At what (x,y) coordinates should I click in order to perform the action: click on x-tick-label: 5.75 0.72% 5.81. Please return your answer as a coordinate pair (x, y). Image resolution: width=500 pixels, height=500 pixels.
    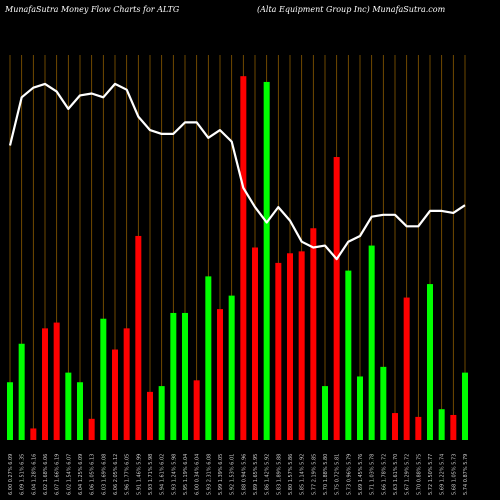
    Looking at the image, I should click on (338, 474).